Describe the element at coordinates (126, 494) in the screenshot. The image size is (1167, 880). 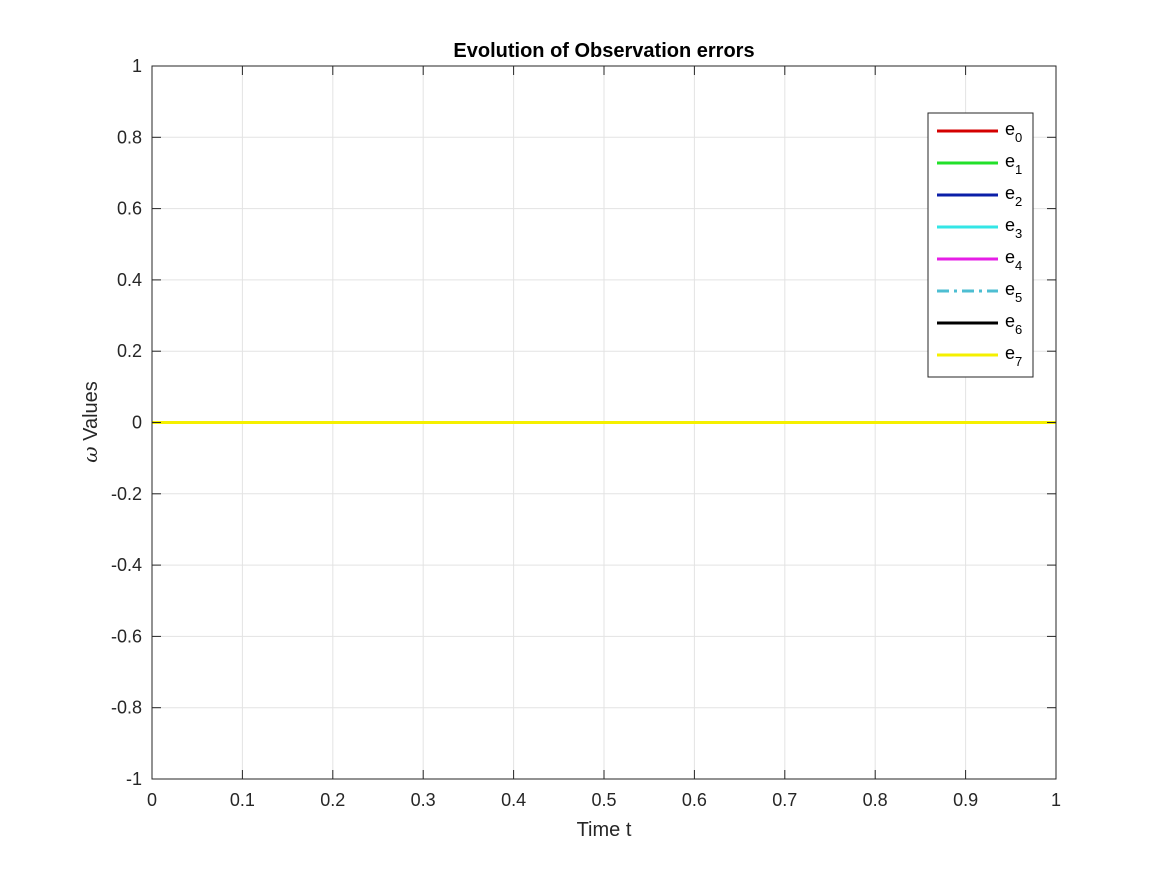
I see `y-tick-label: -0.2` at that location.